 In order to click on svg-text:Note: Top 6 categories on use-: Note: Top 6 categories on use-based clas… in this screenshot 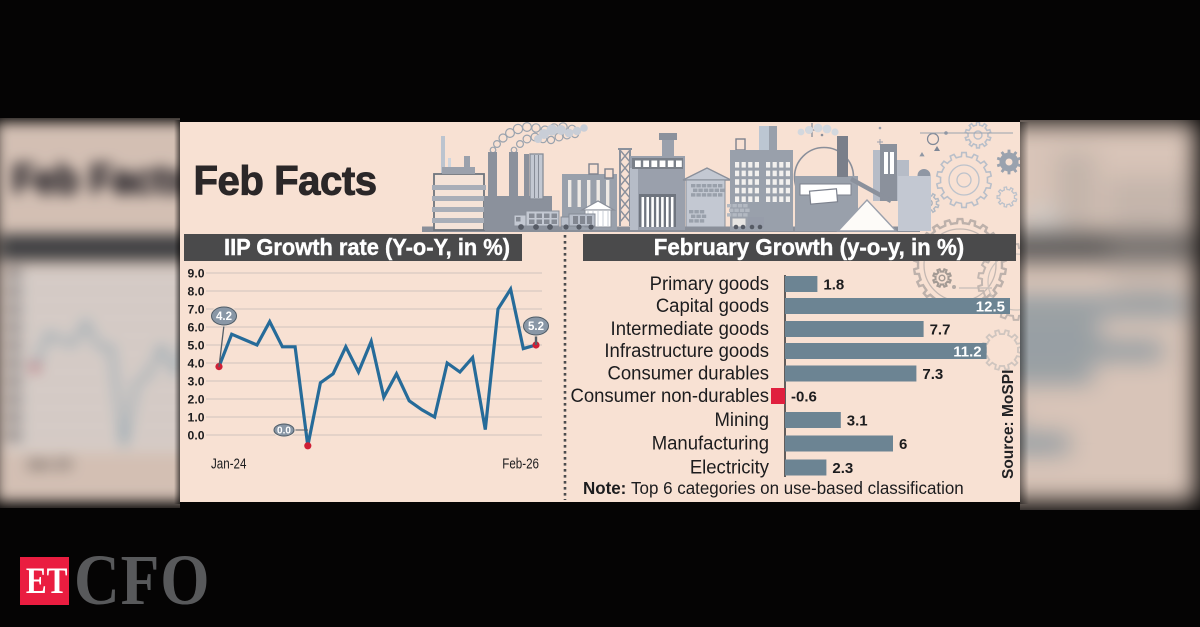, I will do `click(773, 488)`.